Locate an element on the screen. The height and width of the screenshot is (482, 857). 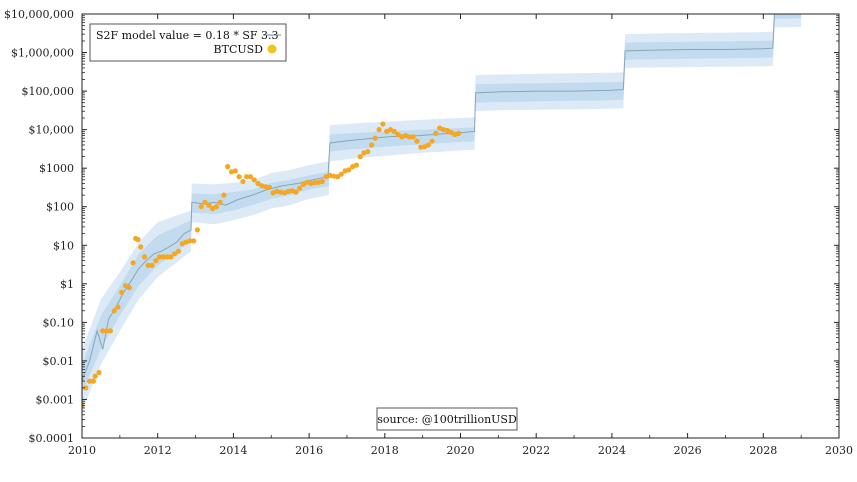
y-tick-label: $1000 is located at coordinates (56, 168).